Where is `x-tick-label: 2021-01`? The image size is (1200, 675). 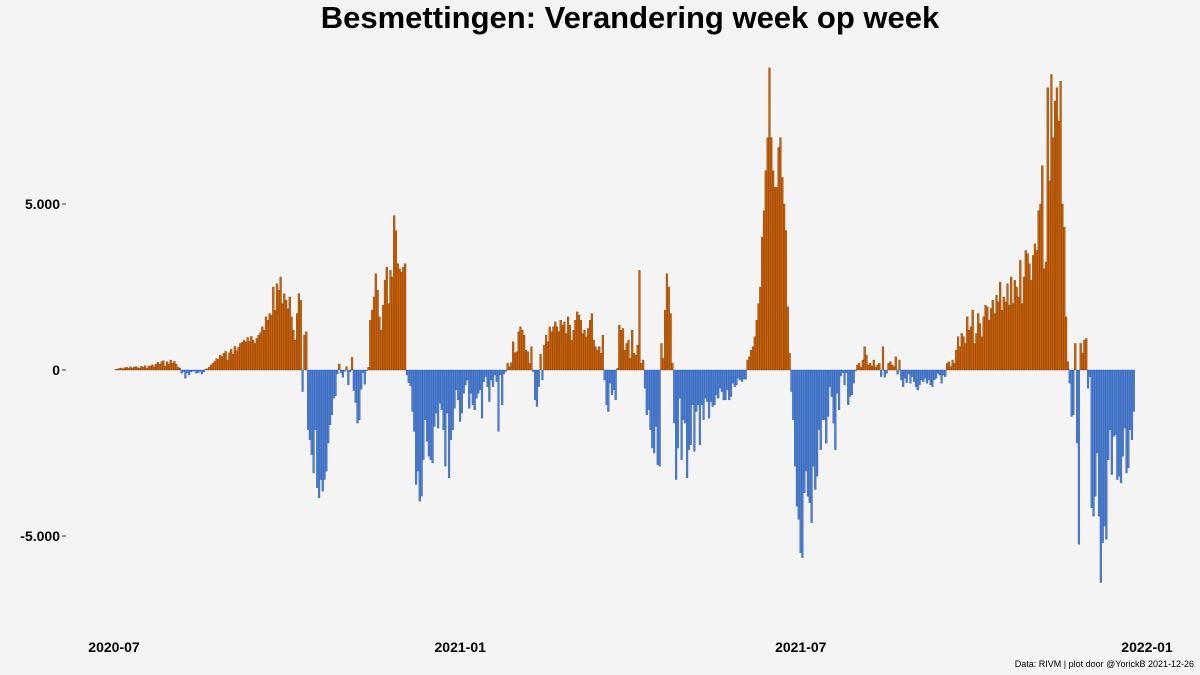
x-tick-label: 2021-01 is located at coordinates (461, 647).